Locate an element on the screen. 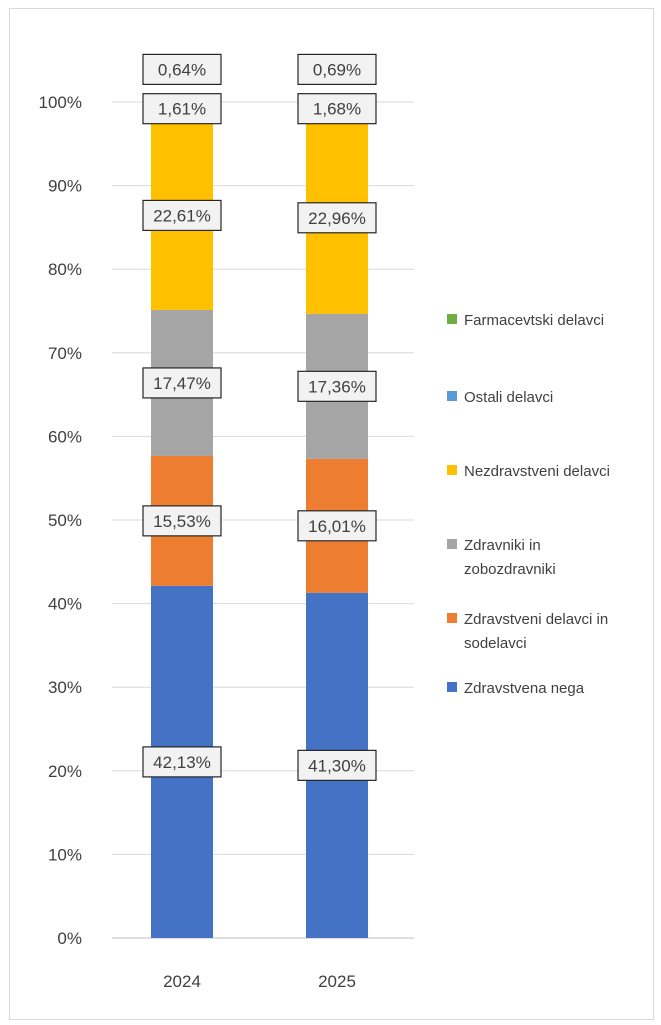 The height and width of the screenshot is (1025, 661). data-label-text: 22,61% is located at coordinates (182, 215).